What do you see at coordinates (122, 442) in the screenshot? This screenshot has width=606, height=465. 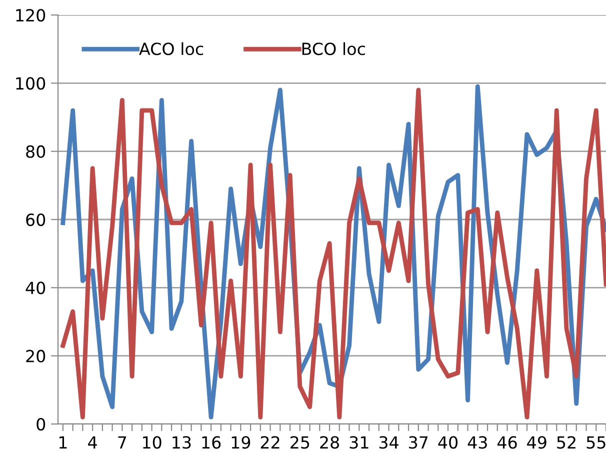 I see `x-tick-label: 7` at bounding box center [122, 442].